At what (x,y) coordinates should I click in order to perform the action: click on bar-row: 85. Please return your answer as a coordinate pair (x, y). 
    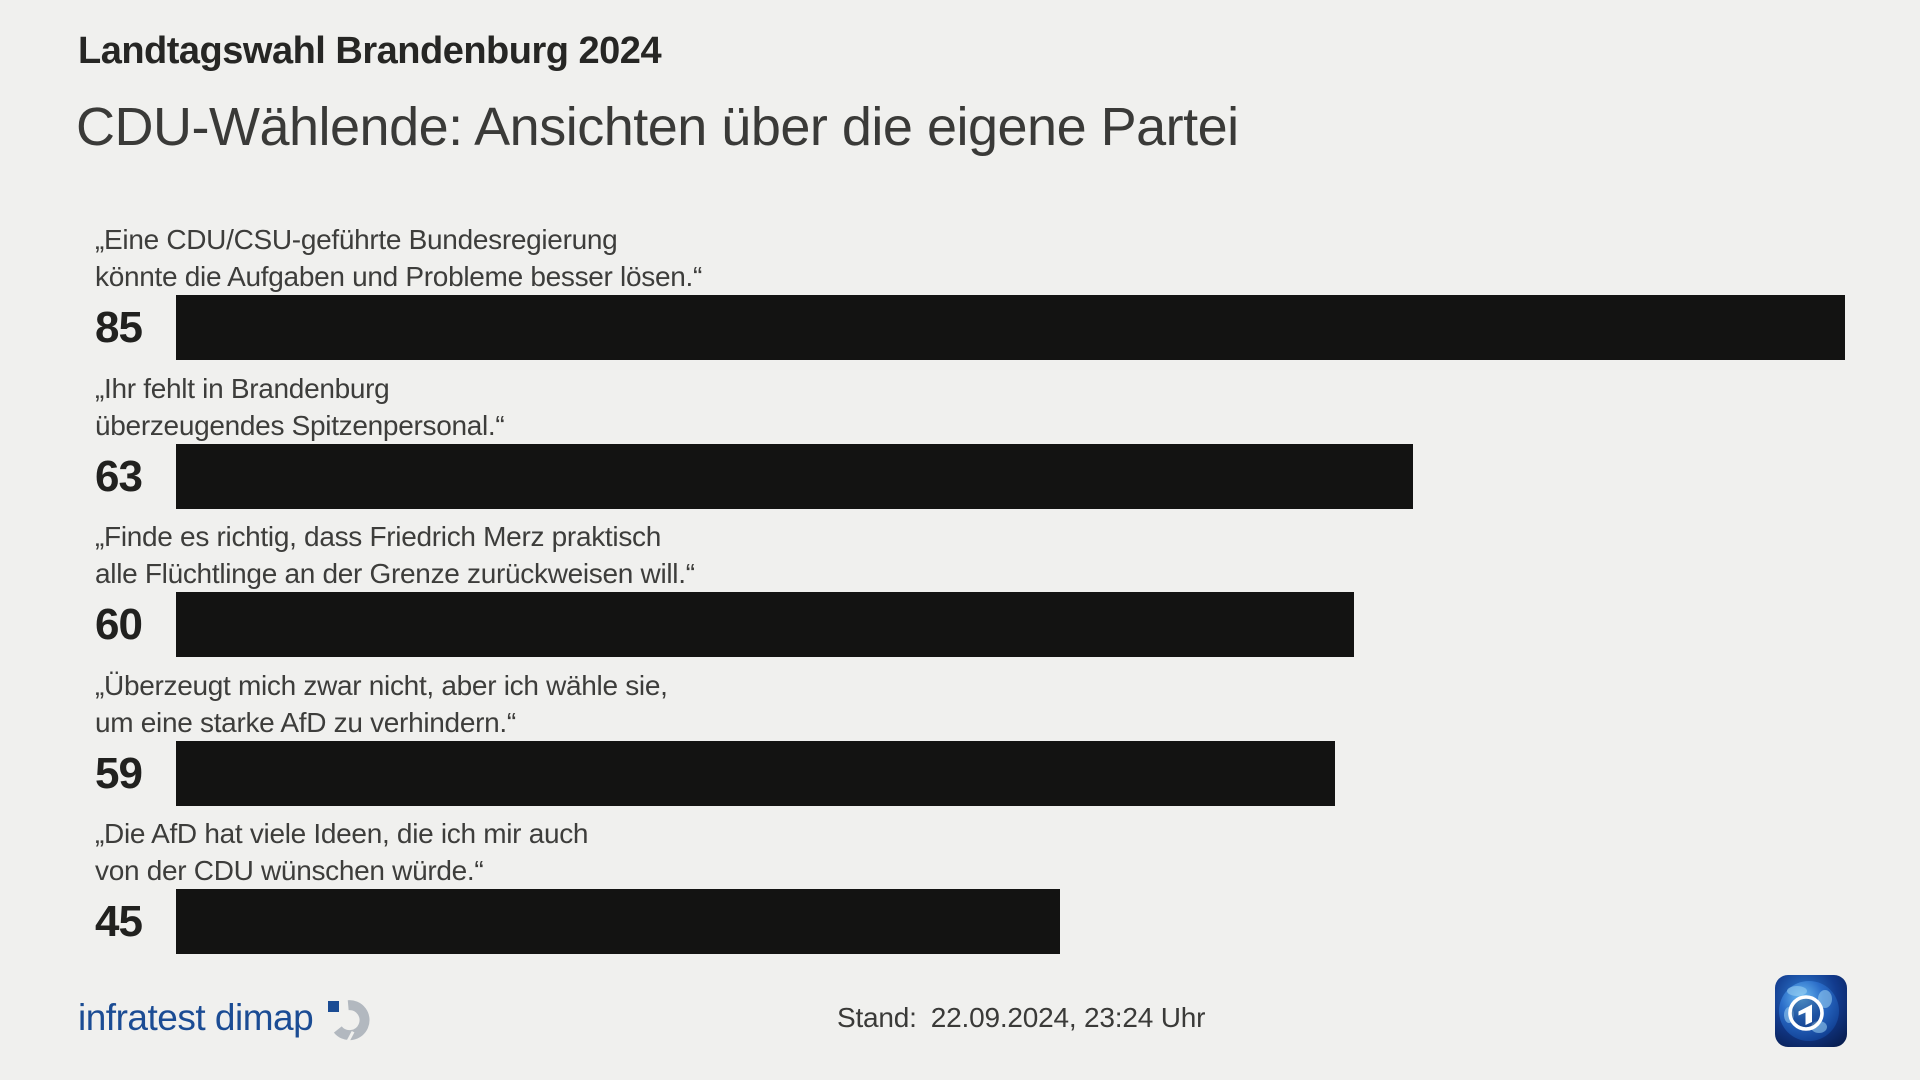
    Looking at the image, I should click on (995, 327).